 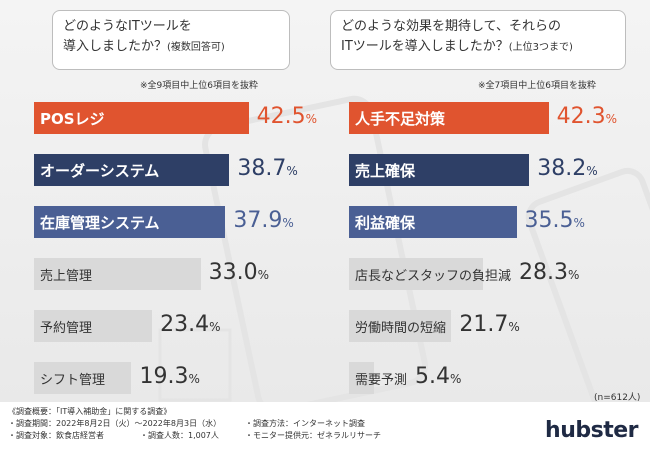 What do you see at coordinates (196, 47) in the screenshot?
I see `left-question-qualifier: (複数回答可)` at bounding box center [196, 47].